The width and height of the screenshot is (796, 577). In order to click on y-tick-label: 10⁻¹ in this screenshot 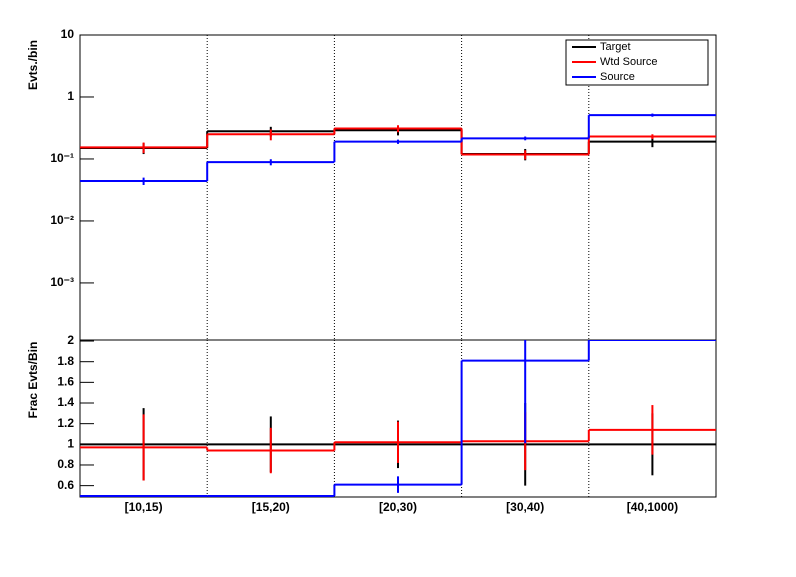, I will do `click(62, 158)`.